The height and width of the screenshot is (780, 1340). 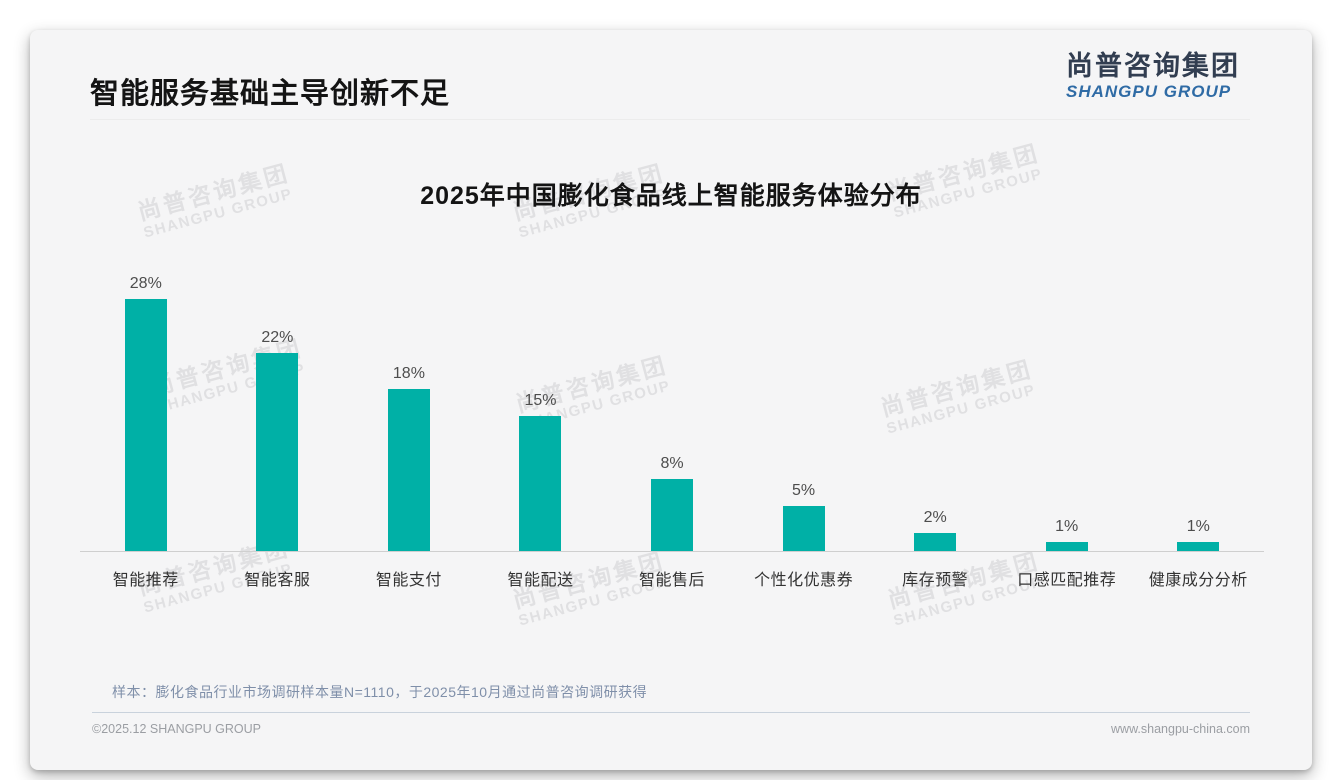 What do you see at coordinates (1067, 580) in the screenshot?
I see `bar-category-label: 口感匹配推荐` at bounding box center [1067, 580].